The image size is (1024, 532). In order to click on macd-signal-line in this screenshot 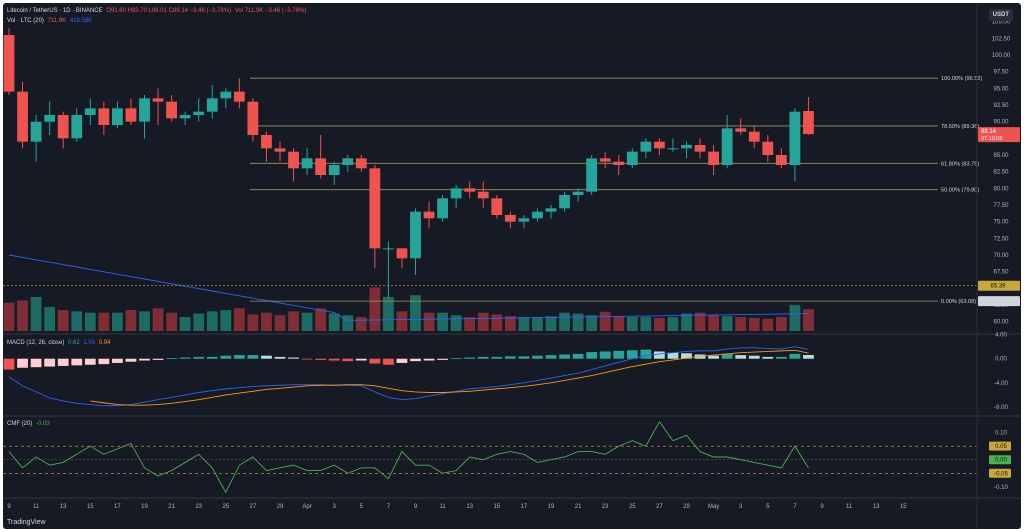, I will do `click(449, 377)`.